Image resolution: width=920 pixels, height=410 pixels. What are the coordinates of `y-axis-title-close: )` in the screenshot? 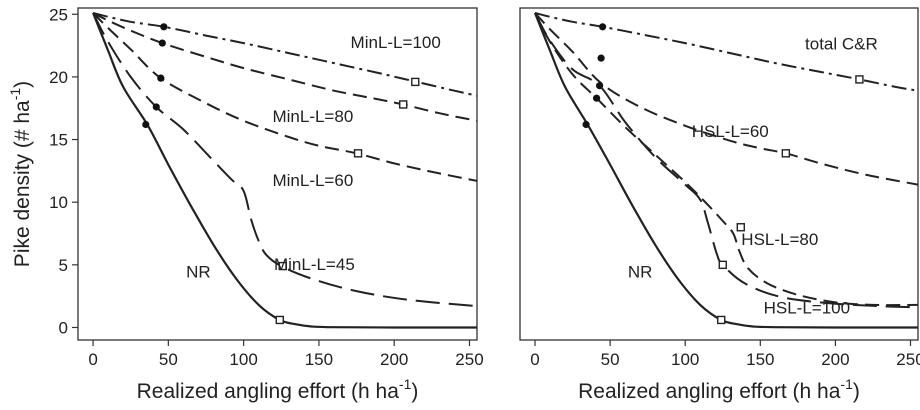 It's located at (22, 84).